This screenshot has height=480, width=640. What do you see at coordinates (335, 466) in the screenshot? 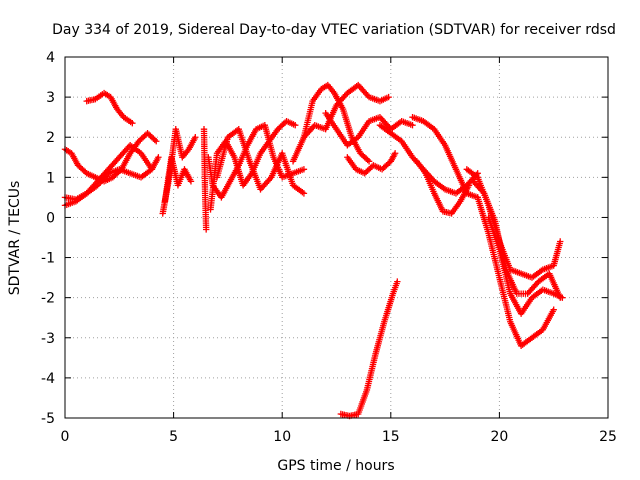
I see `x-axis-label: GPS time / hours` at bounding box center [335, 466].